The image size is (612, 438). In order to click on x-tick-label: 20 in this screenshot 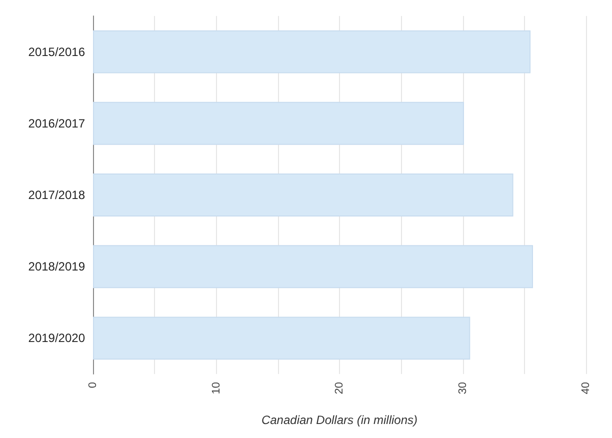, I will do `click(340, 388)`.